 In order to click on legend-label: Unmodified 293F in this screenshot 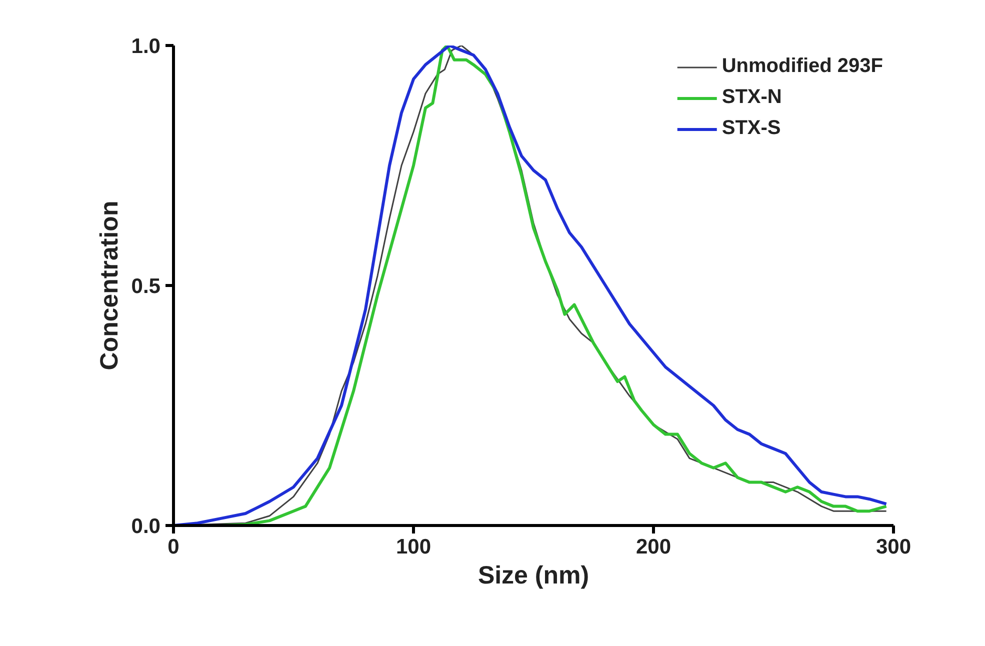, I will do `click(802, 66)`.